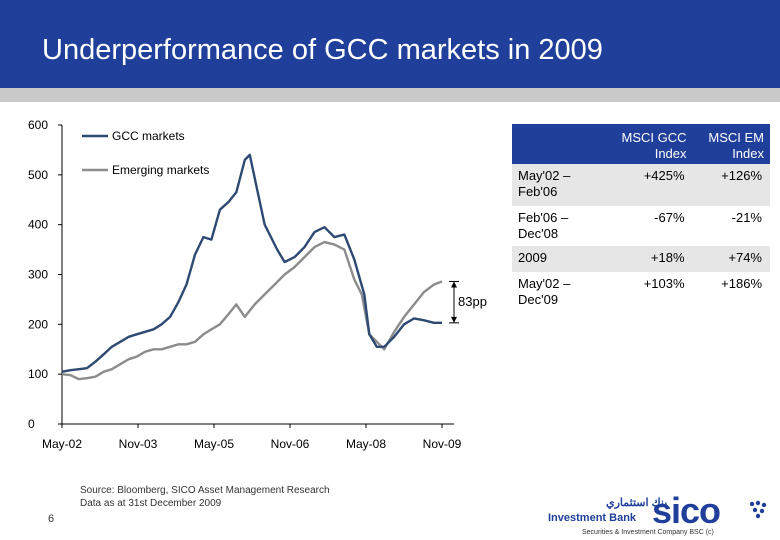 Image resolution: width=780 pixels, height=540 pixels. I want to click on title-divider, so click(390, 95).